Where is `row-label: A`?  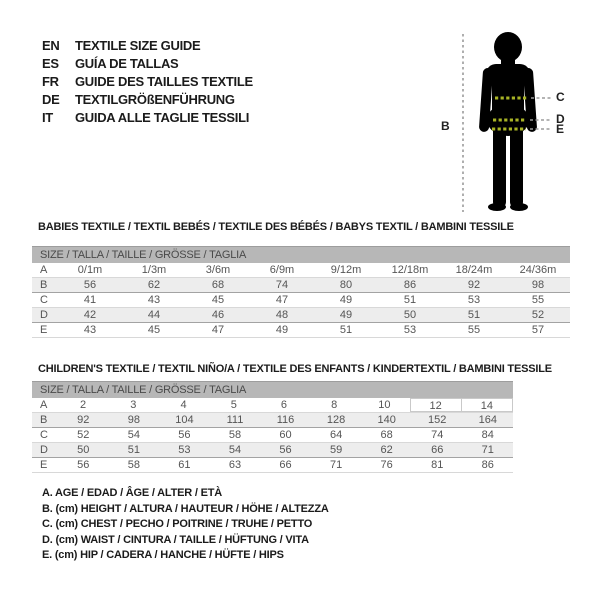
row-label: A is located at coordinates (44, 405).